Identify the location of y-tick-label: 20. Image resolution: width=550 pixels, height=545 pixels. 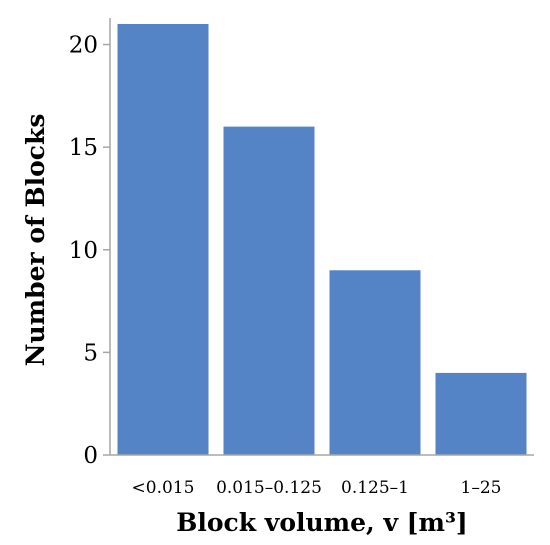
(83, 46).